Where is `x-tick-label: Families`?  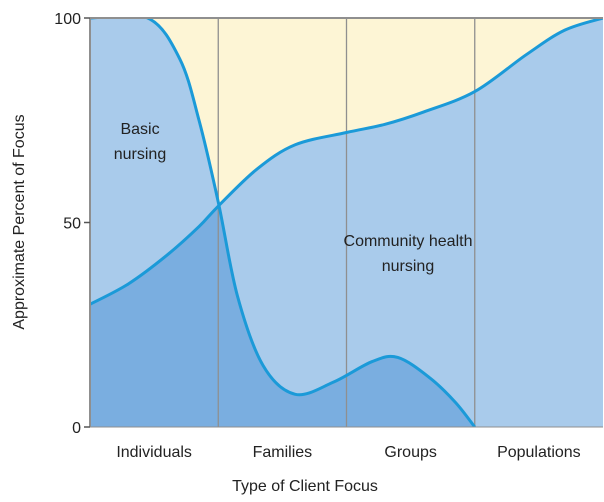
x-tick-label: Families is located at coordinates (283, 452).